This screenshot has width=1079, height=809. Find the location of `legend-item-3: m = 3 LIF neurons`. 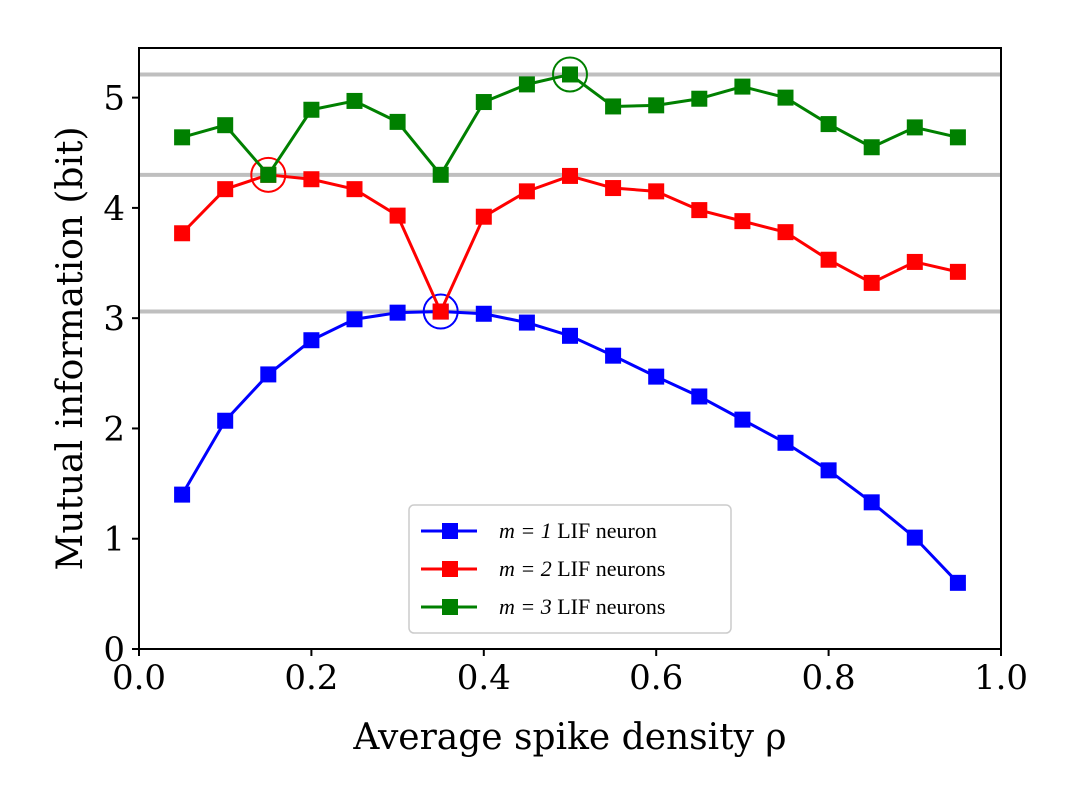

legend-item-3: m = 3 LIF neurons is located at coordinates (543, 606).